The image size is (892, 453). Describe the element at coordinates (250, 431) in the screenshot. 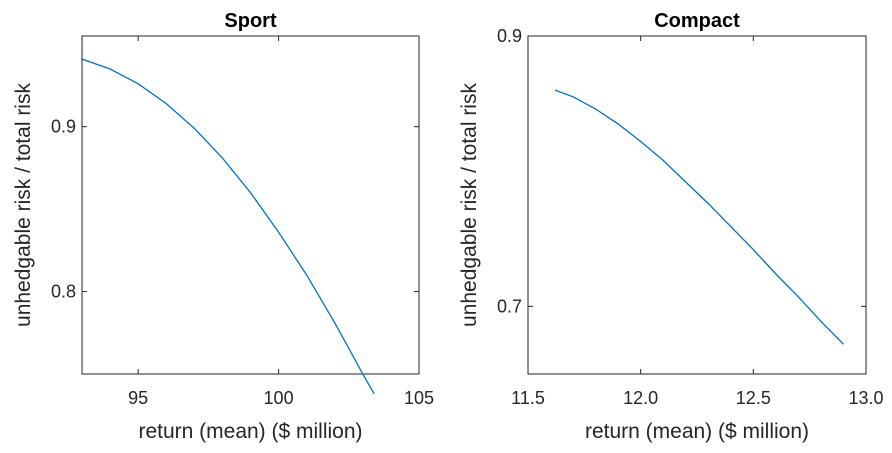

I see `sport-x-axis-label: return (mean) ($ million)` at that location.